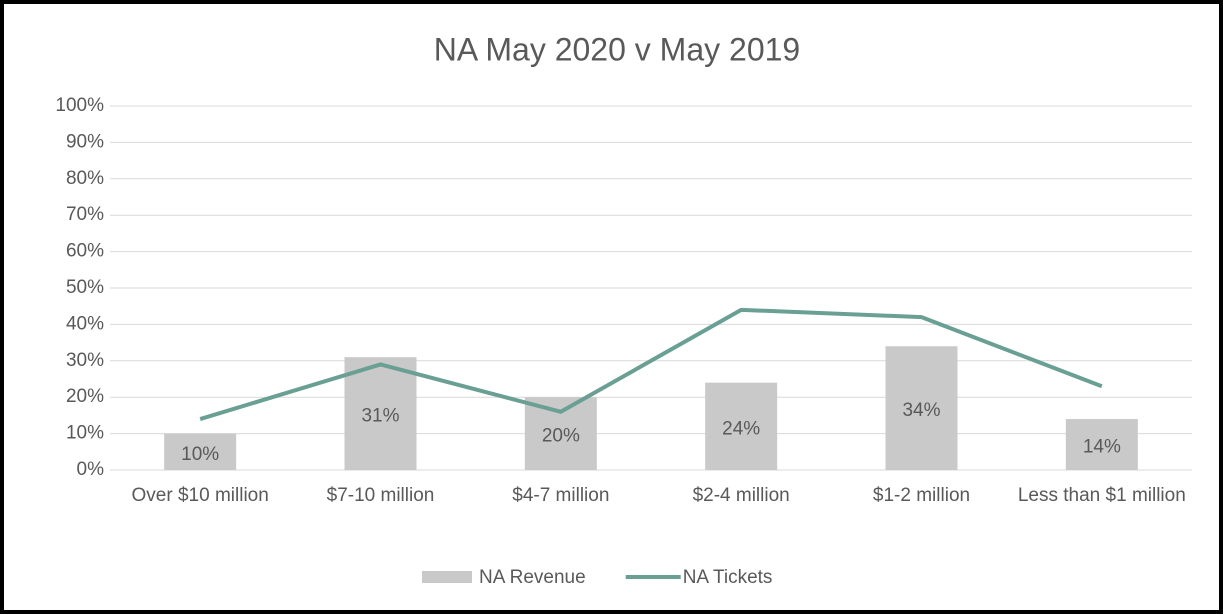 This screenshot has height=614, width=1223. I want to click on x-tick-label: Over $10 million, so click(200, 495).